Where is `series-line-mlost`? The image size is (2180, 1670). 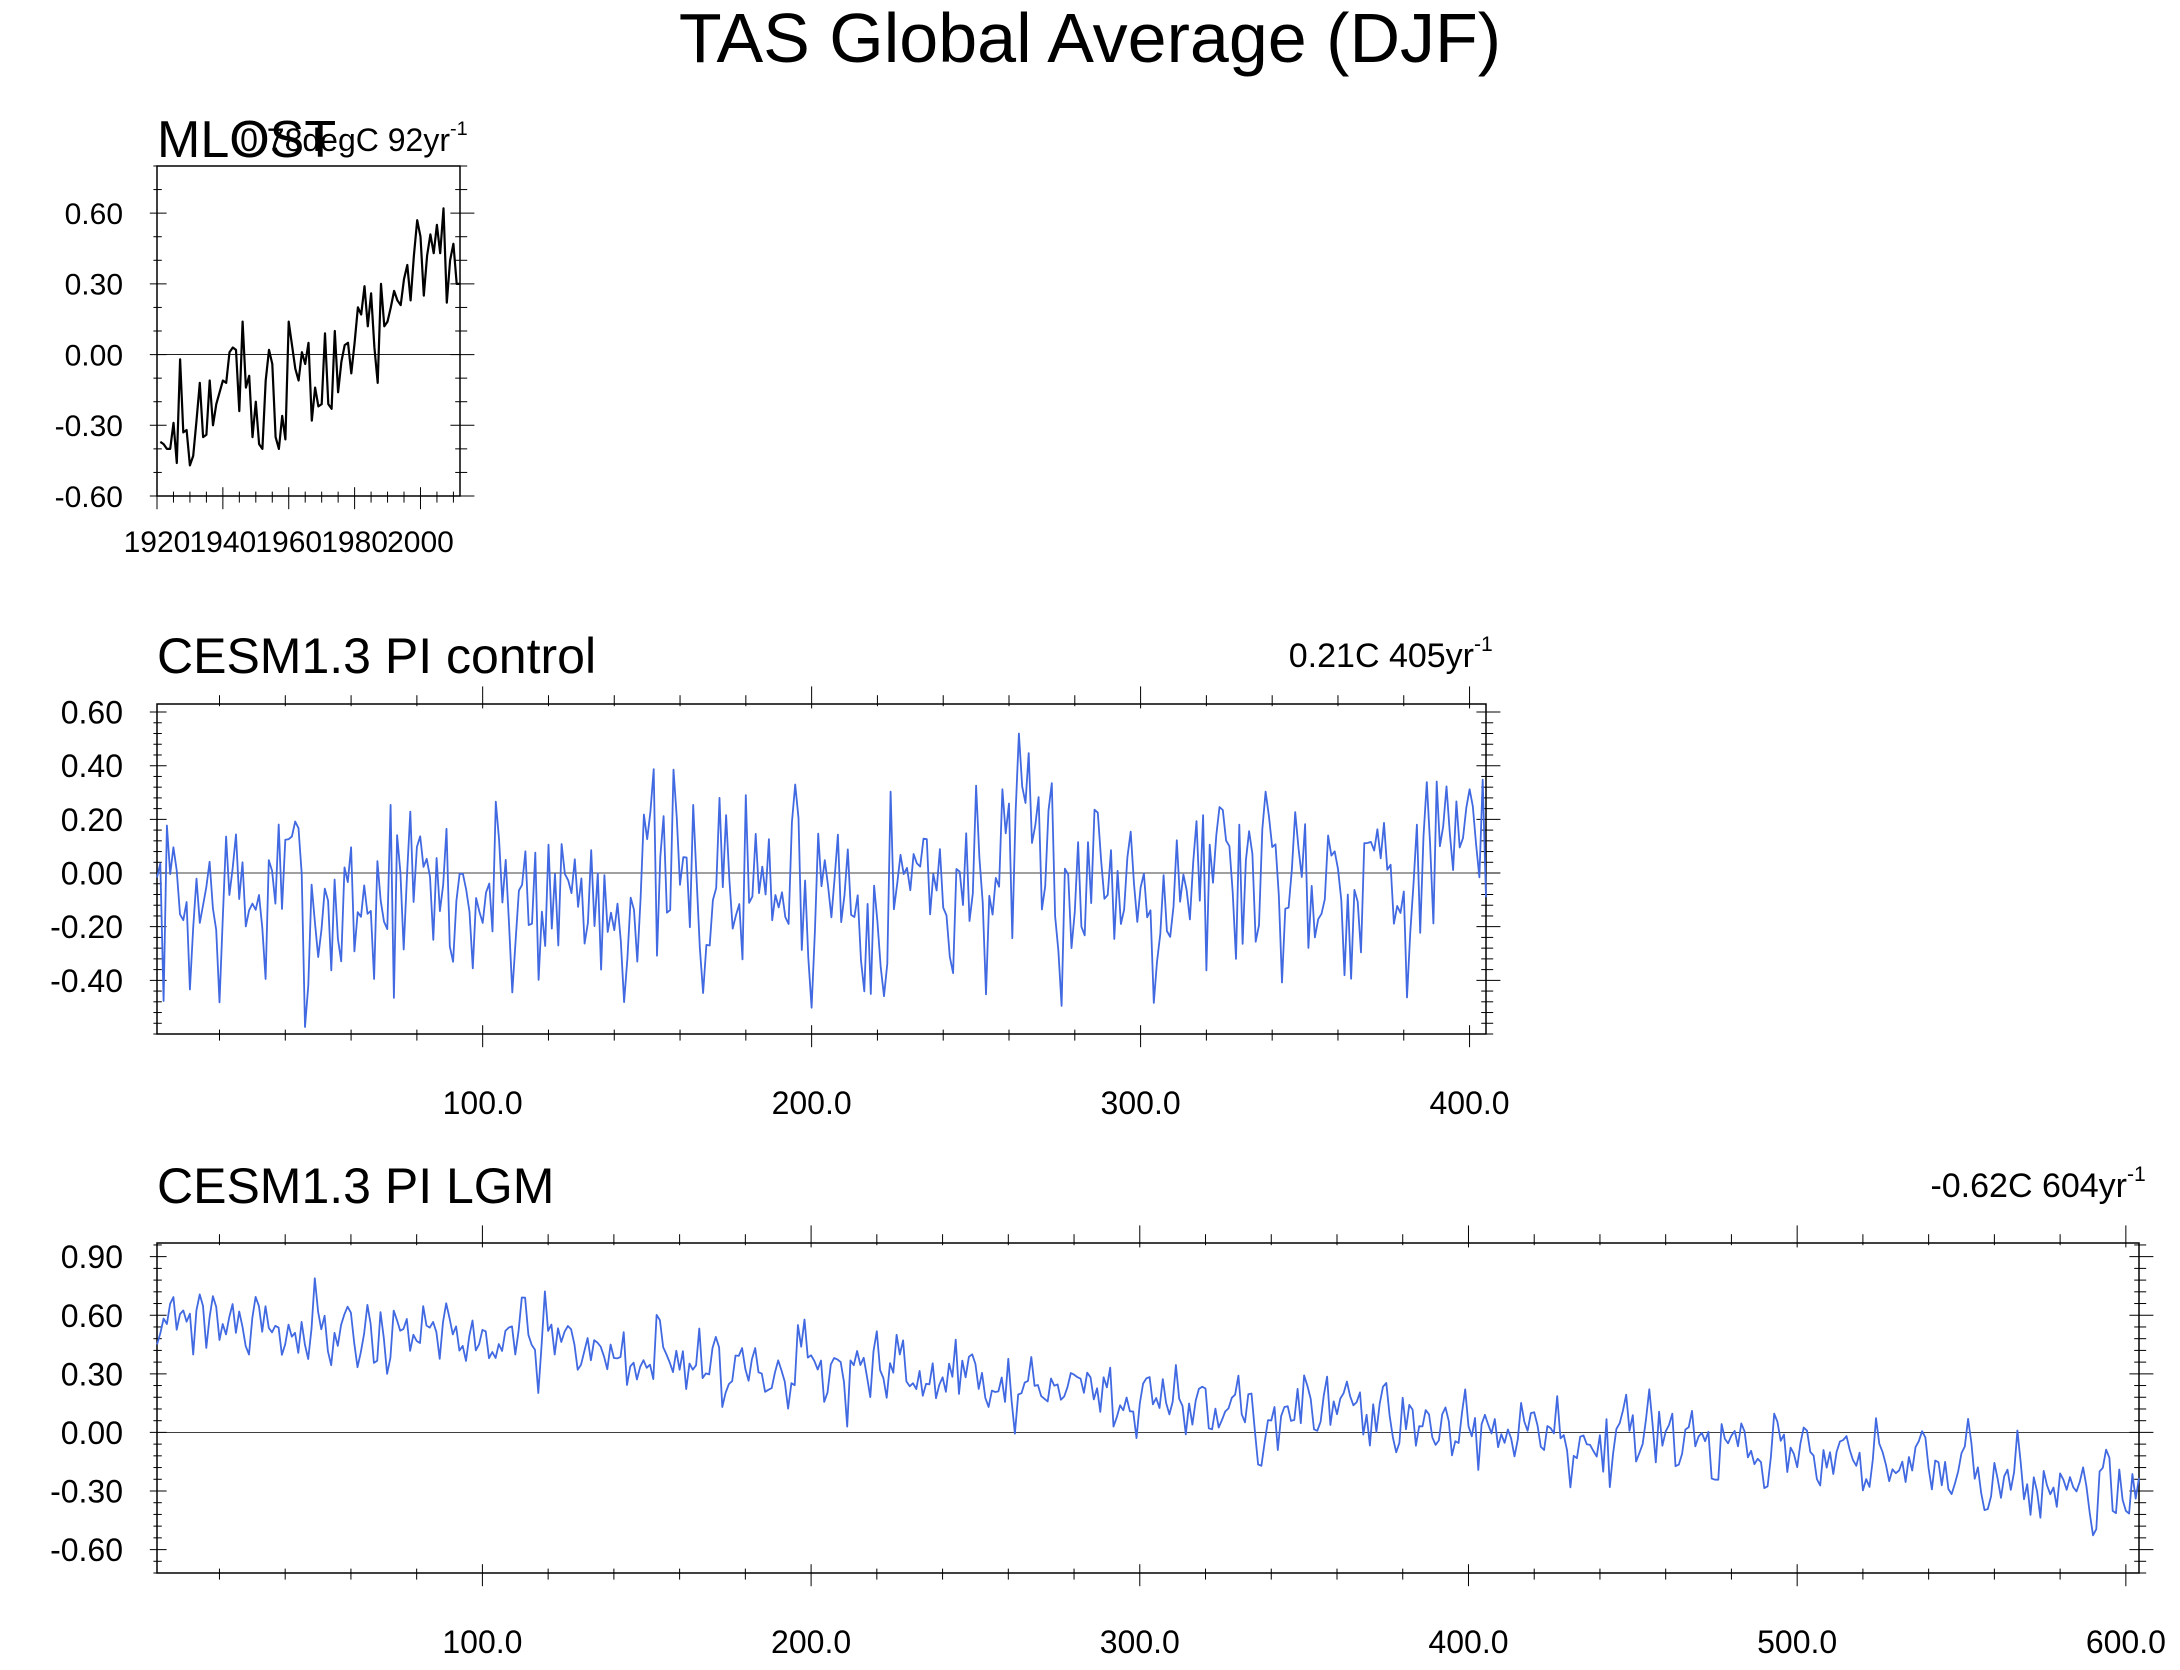
series-line-mlost is located at coordinates (309, 337).